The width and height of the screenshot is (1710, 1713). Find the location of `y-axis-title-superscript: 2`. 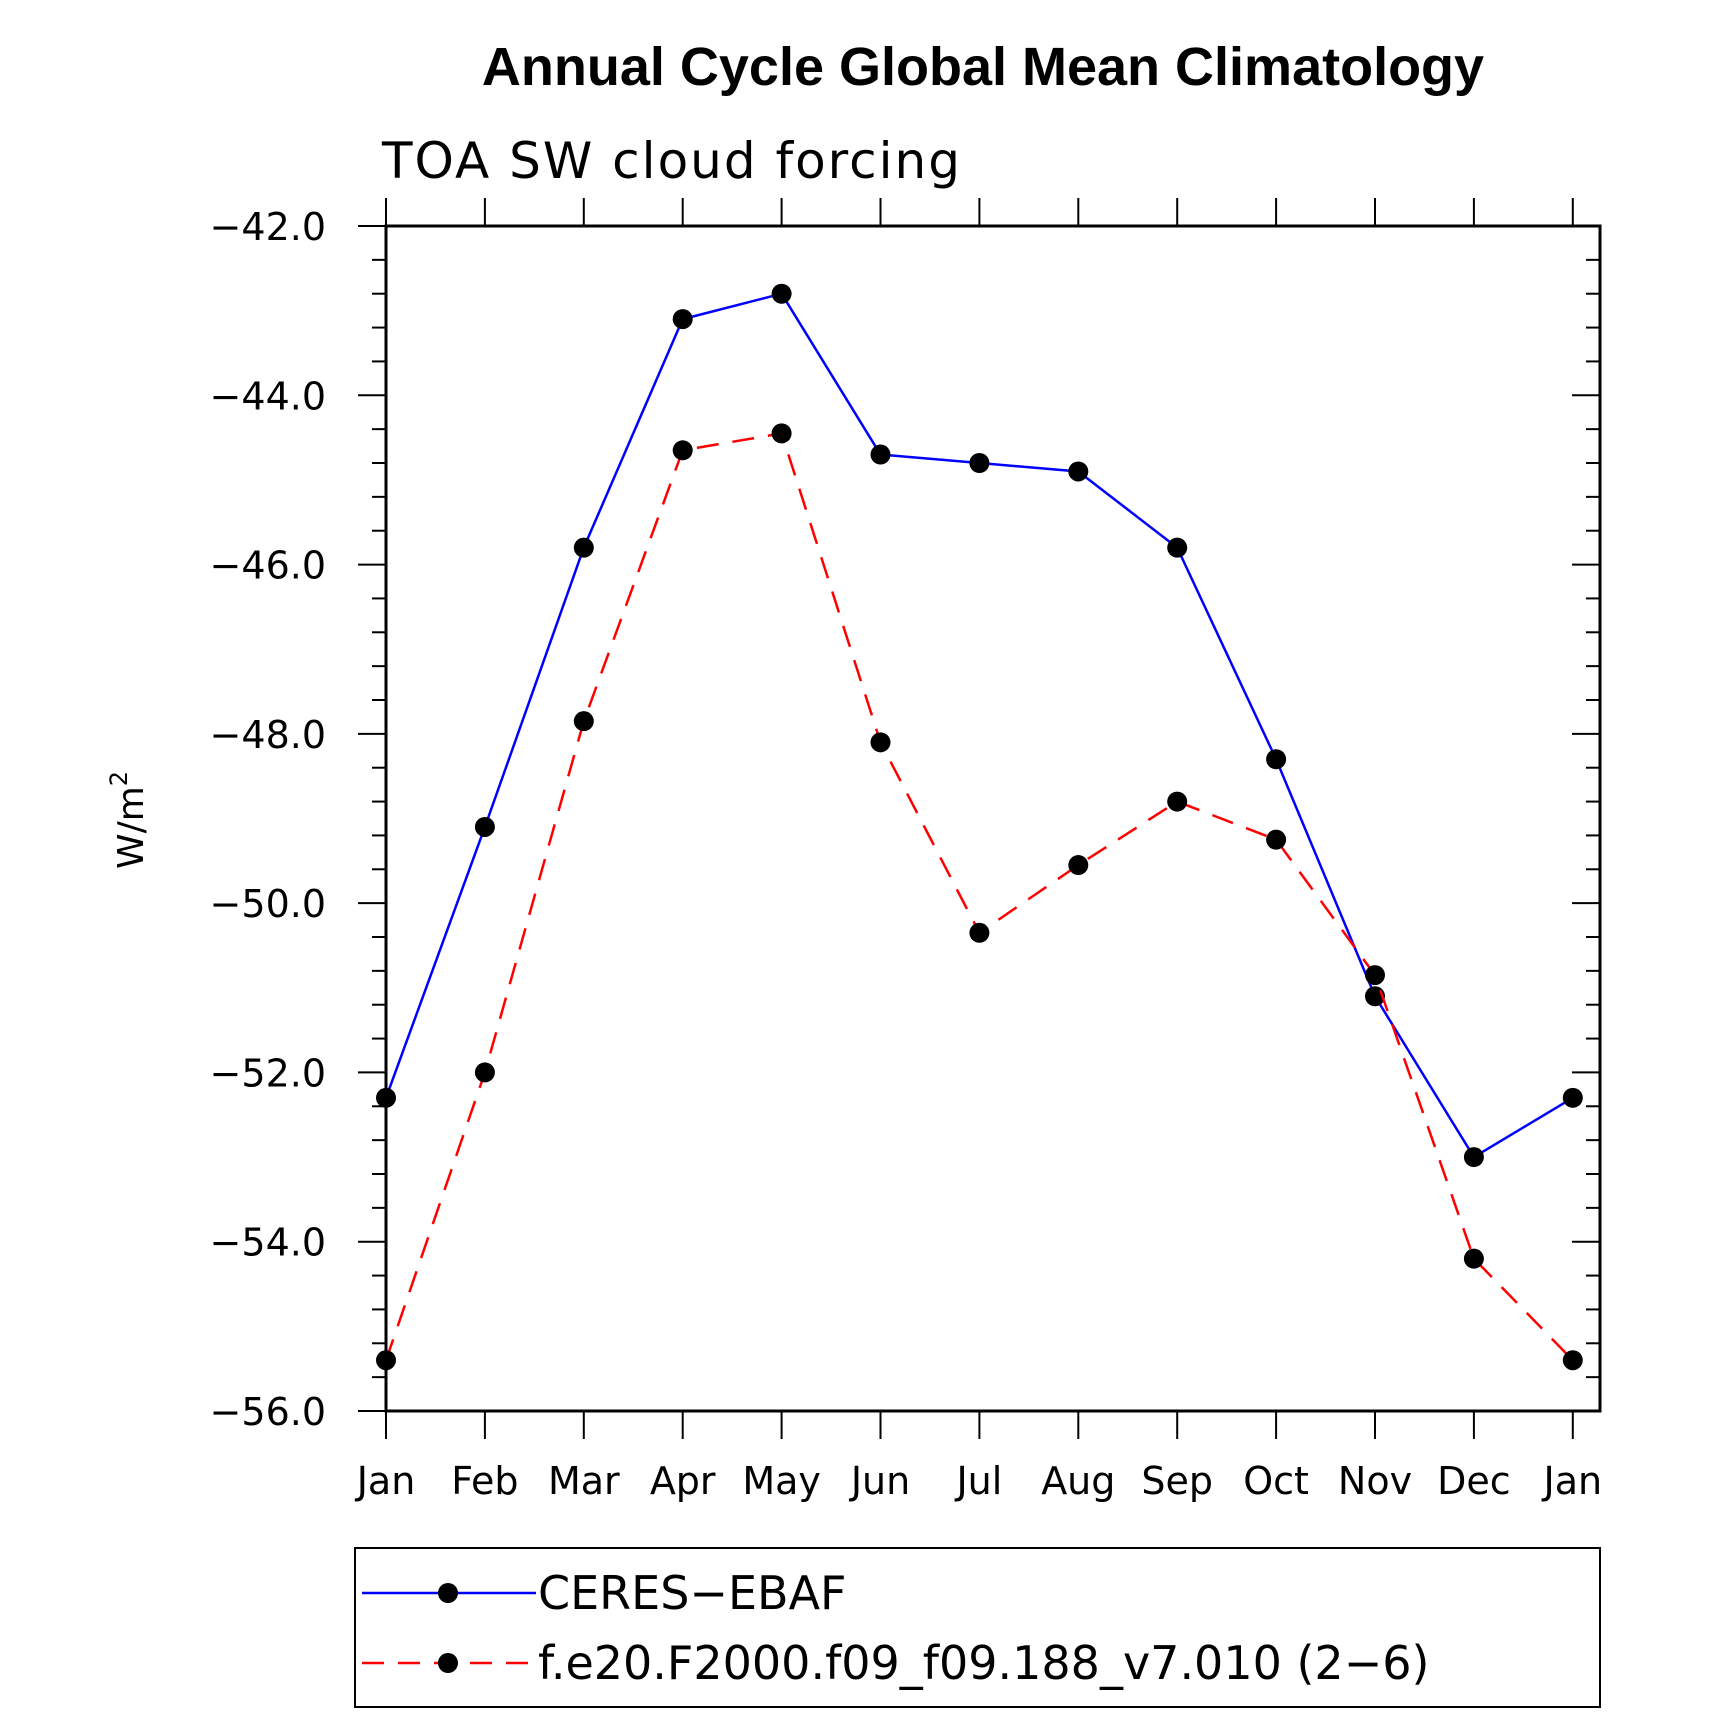

y-axis-title-superscript: 2 is located at coordinates (119, 778).